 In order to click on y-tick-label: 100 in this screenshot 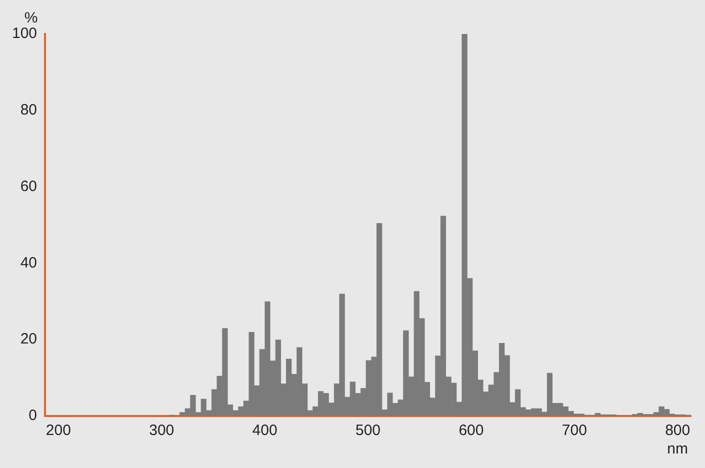, I will do `click(25, 33)`.